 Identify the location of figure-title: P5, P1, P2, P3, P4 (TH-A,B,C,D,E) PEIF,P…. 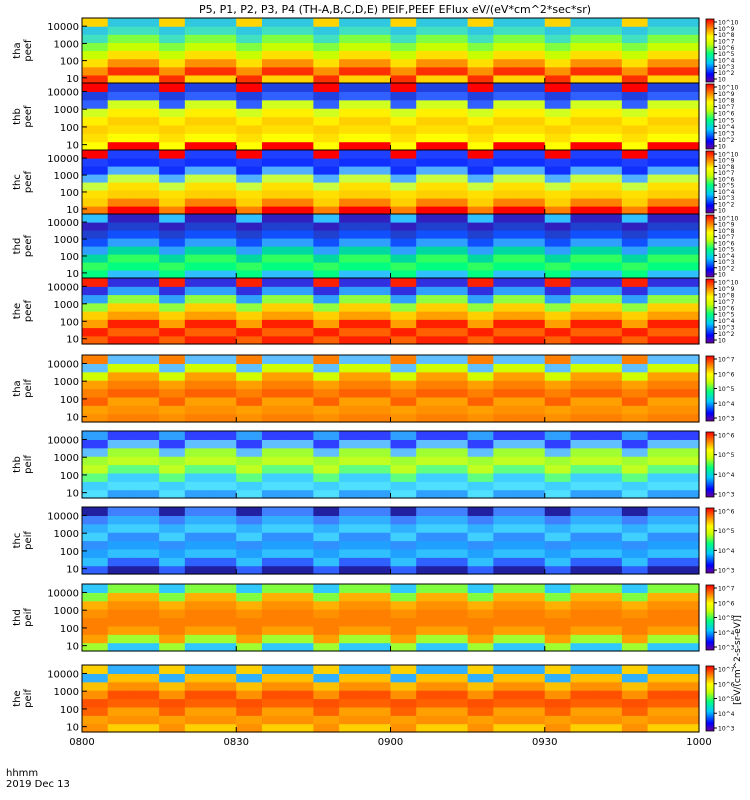
(395, 9).